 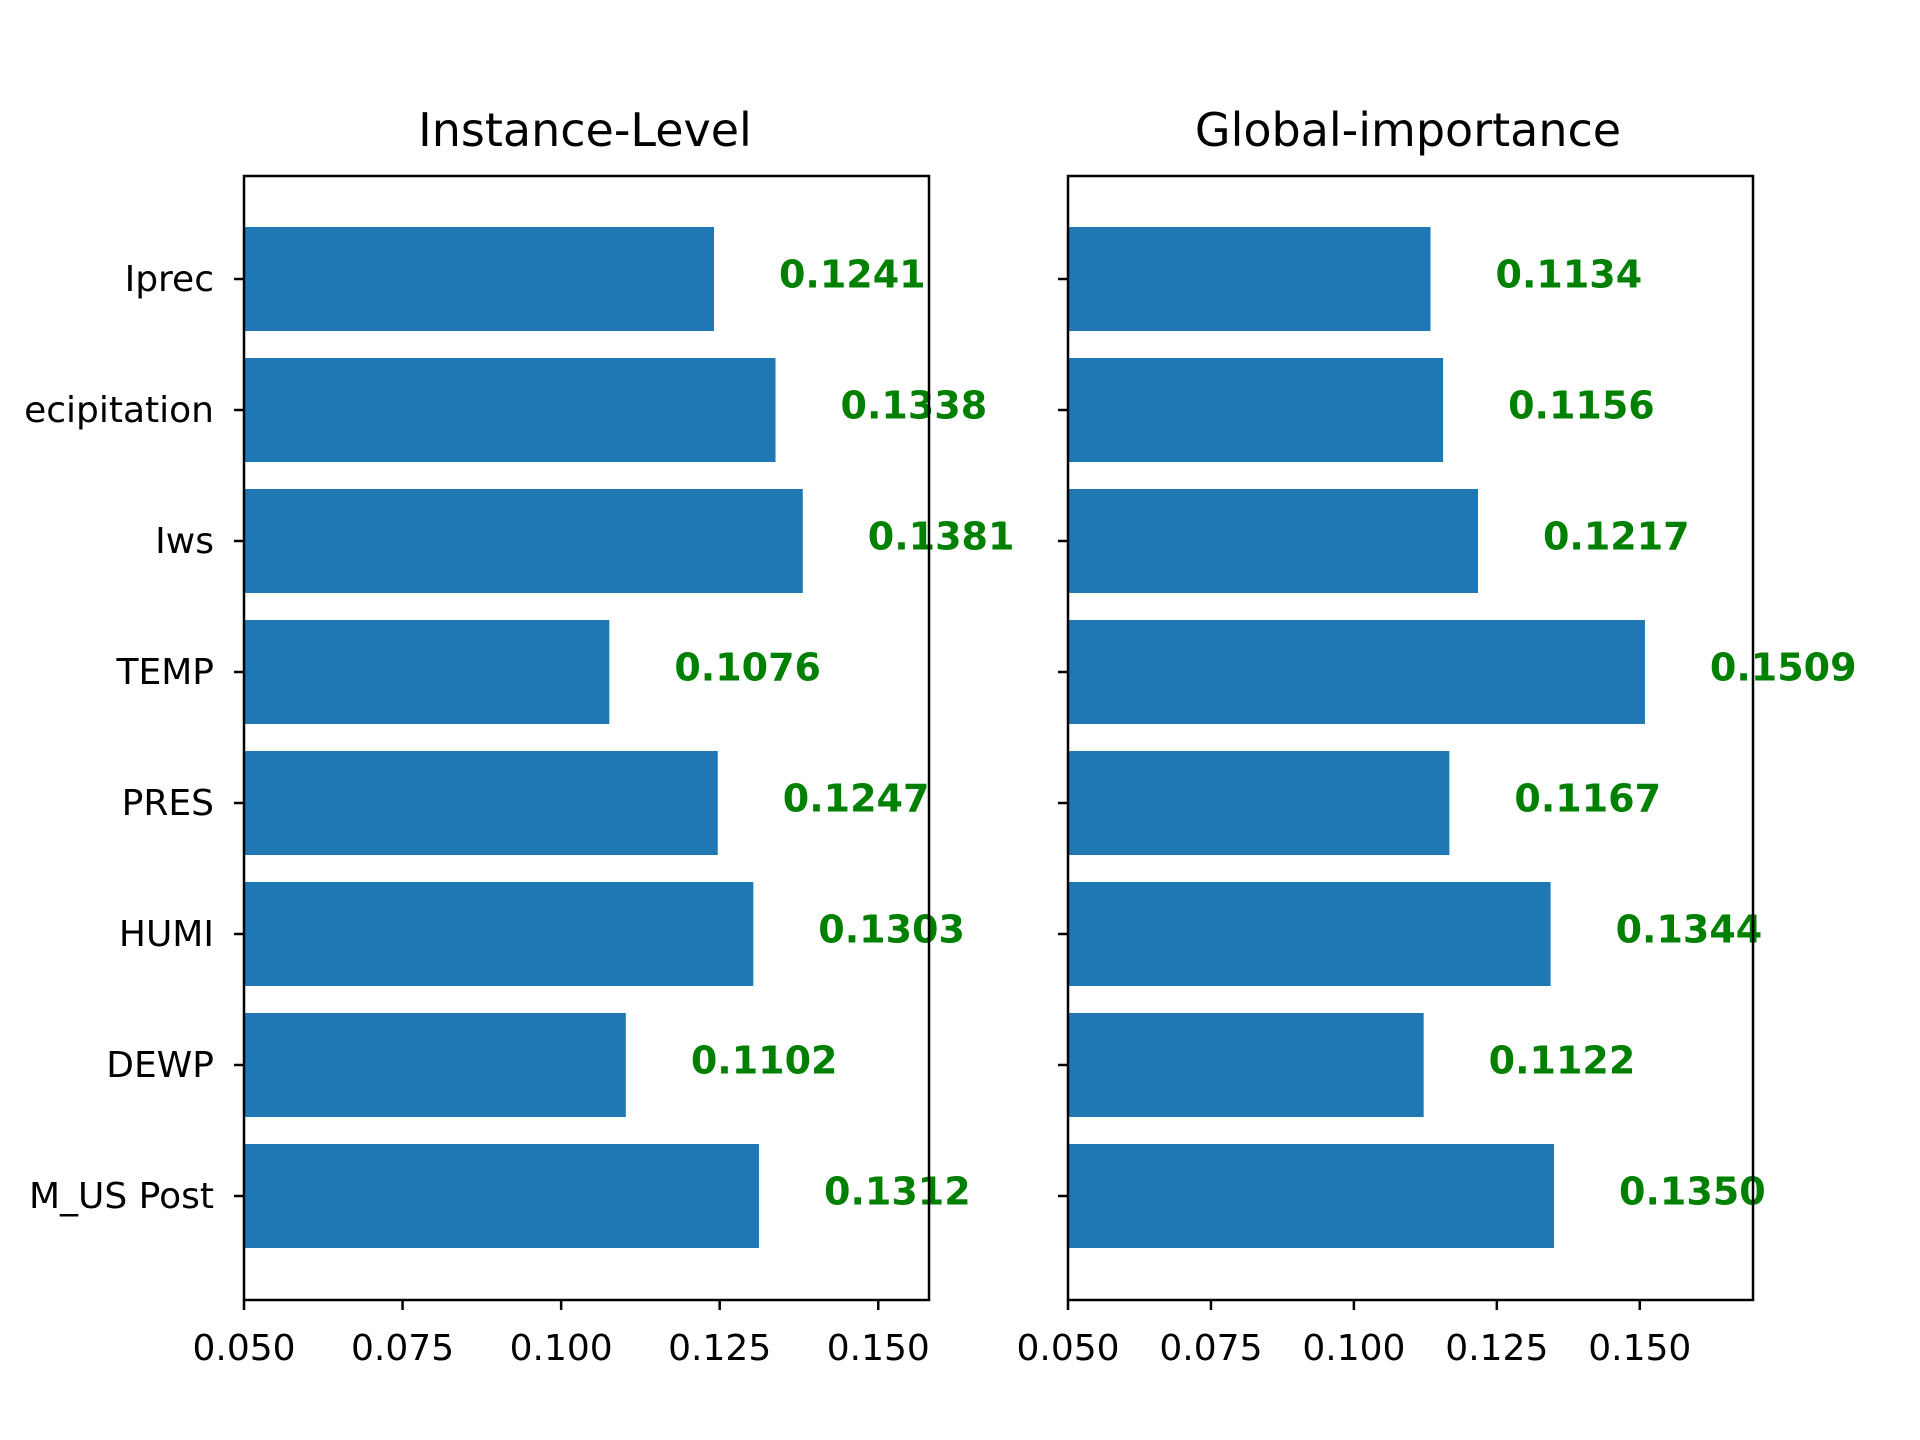 I want to click on global-data-label: 0.1167, so click(x=1587, y=799).